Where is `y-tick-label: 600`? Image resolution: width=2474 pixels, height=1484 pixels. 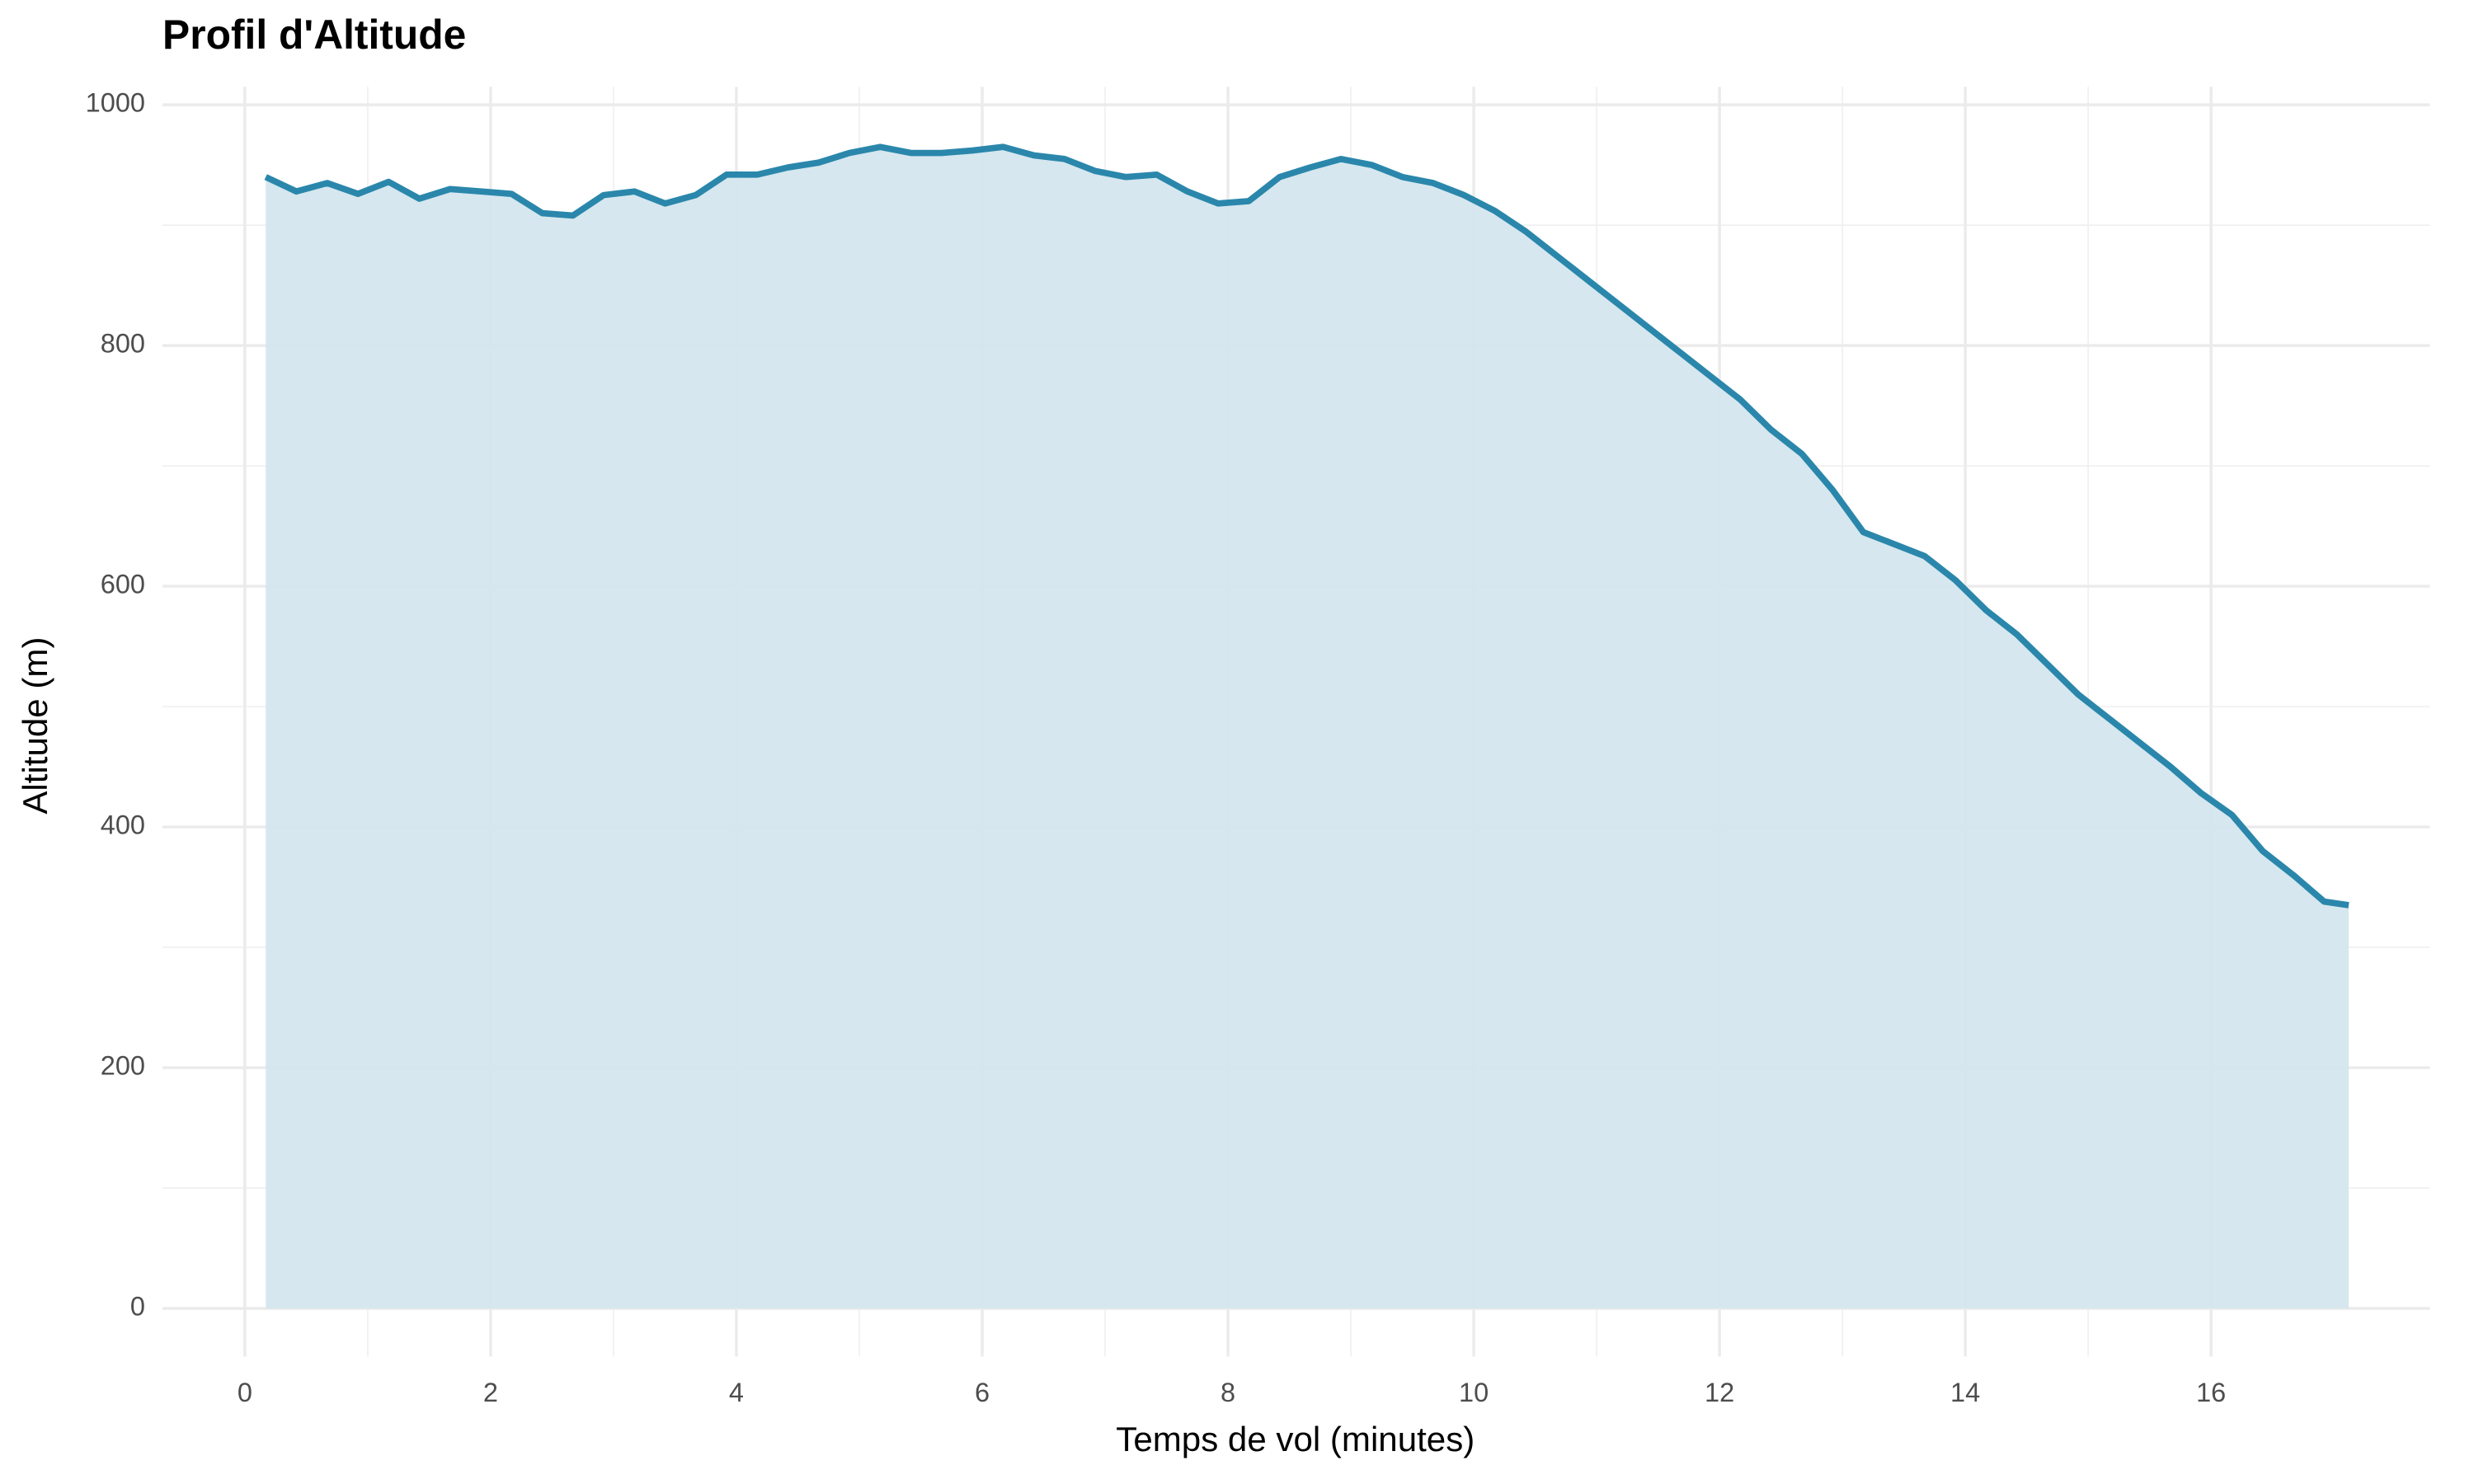
y-tick-label: 600 is located at coordinates (123, 584).